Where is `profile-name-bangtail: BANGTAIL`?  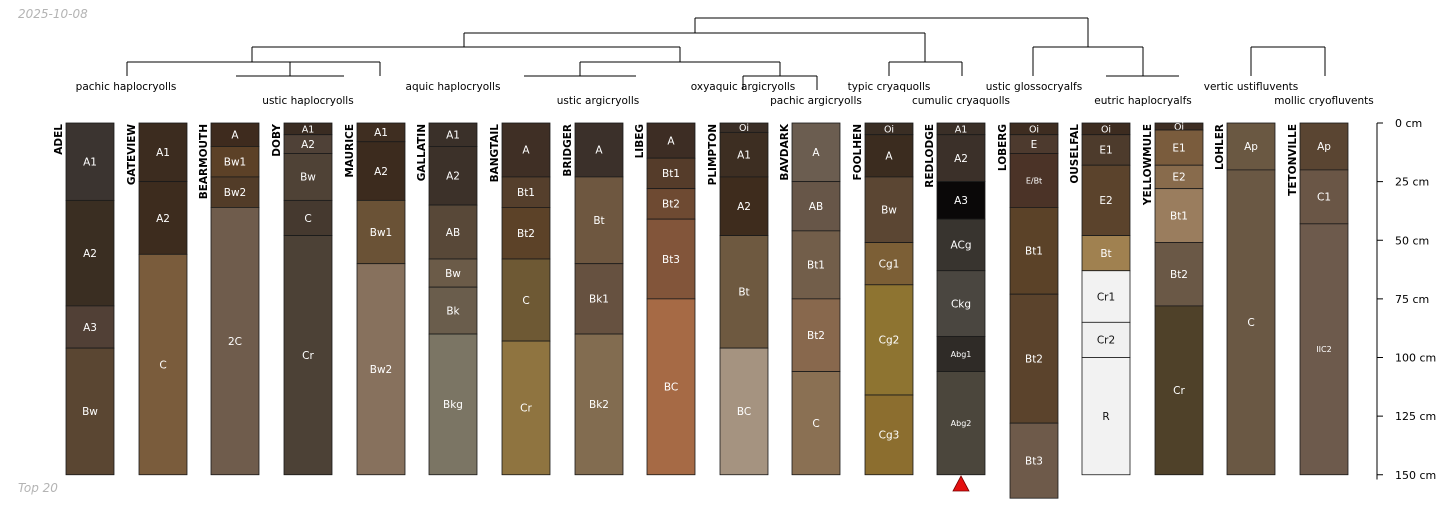 profile-name-bangtail: BANGTAIL is located at coordinates (495, 153).